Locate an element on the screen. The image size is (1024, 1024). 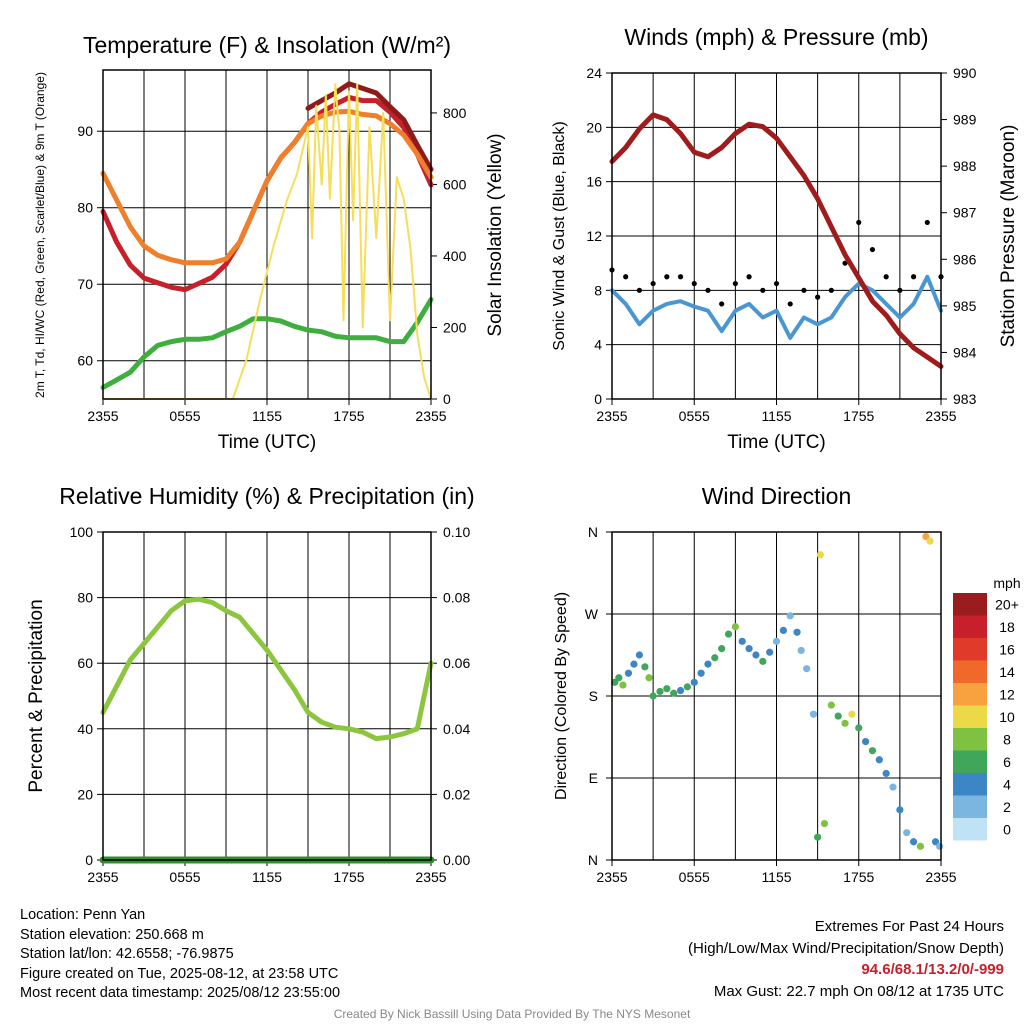
chart-title: Wind Direction is located at coordinates (777, 496).